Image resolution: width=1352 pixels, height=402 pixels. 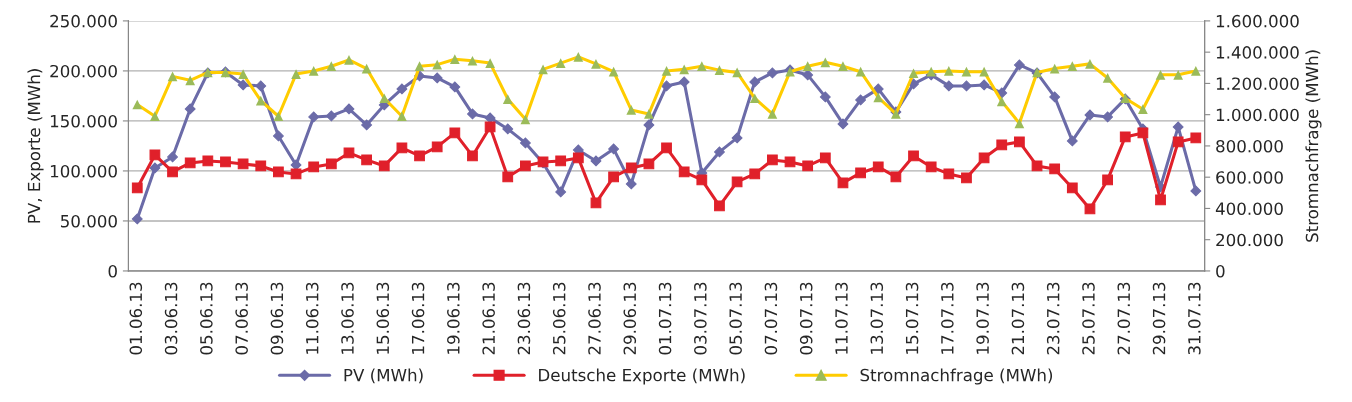 What do you see at coordinates (642, 376) in the screenshot?
I see `legend-label: Deutsche Exporte (MWh)` at bounding box center [642, 376].